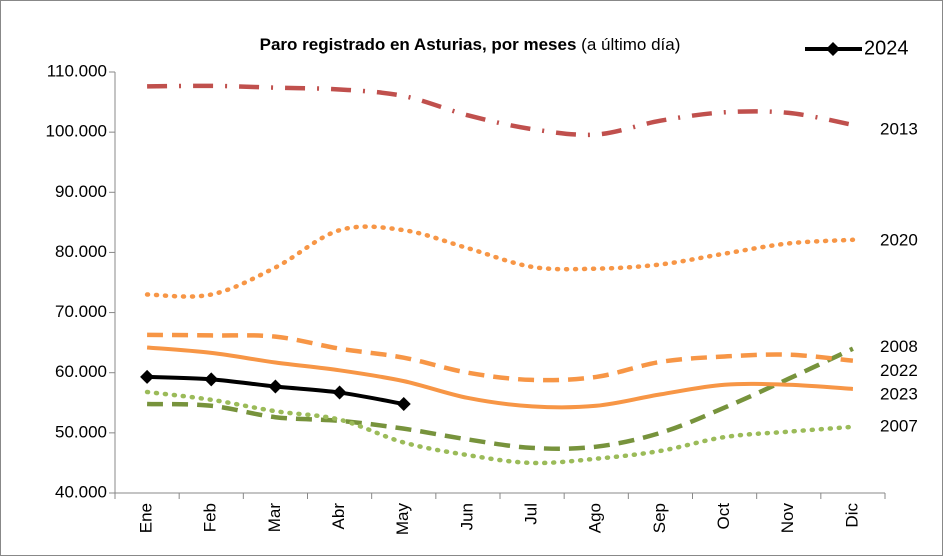 This screenshot has height=556, width=943. Describe the element at coordinates (146, 518) in the screenshot. I see `x-tick-label: Ene` at that location.